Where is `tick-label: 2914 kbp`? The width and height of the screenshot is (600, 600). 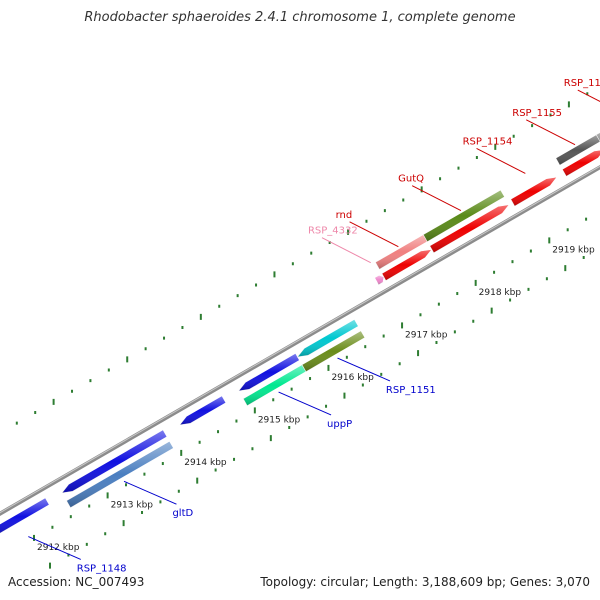 tick-label: 2914 kbp is located at coordinates (205, 463).